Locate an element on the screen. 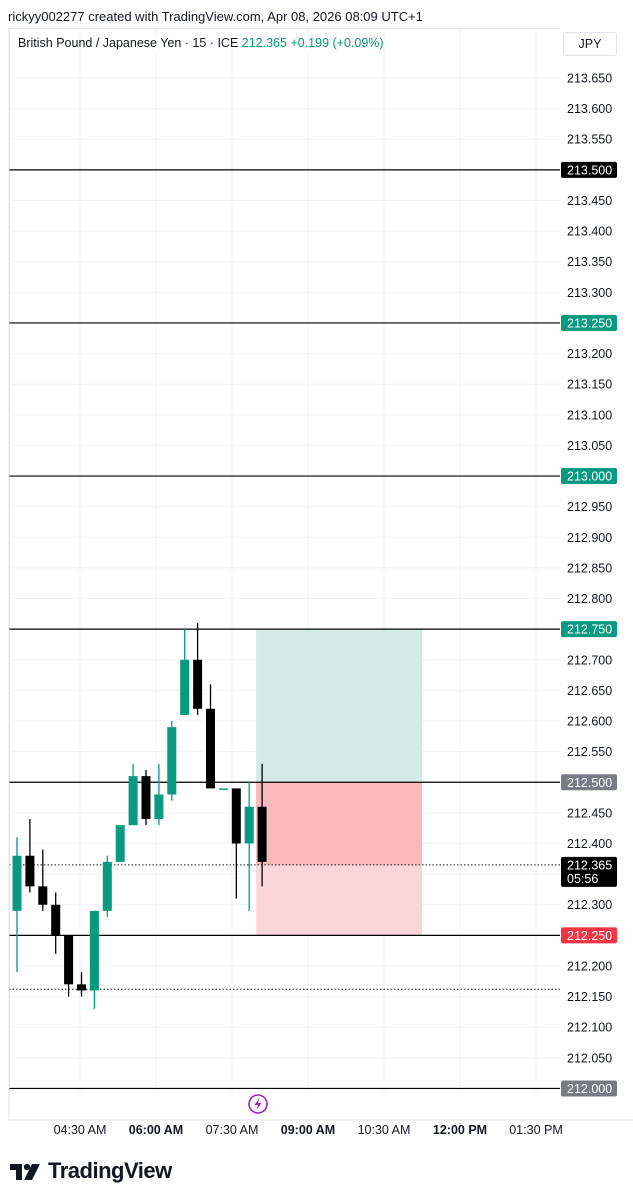 This screenshot has width=633, height=1200. price-tick-label: 213.650 is located at coordinates (589, 79).